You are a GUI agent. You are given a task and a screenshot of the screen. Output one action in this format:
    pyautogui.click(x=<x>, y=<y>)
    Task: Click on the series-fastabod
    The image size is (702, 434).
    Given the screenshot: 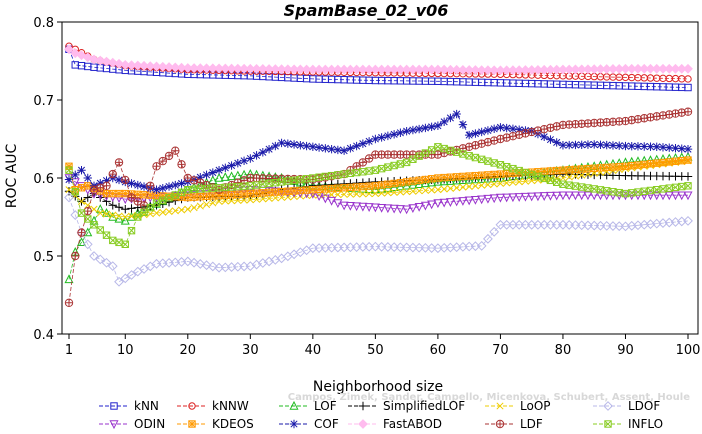 What is the action you would take?
    pyautogui.click(x=378, y=60)
    